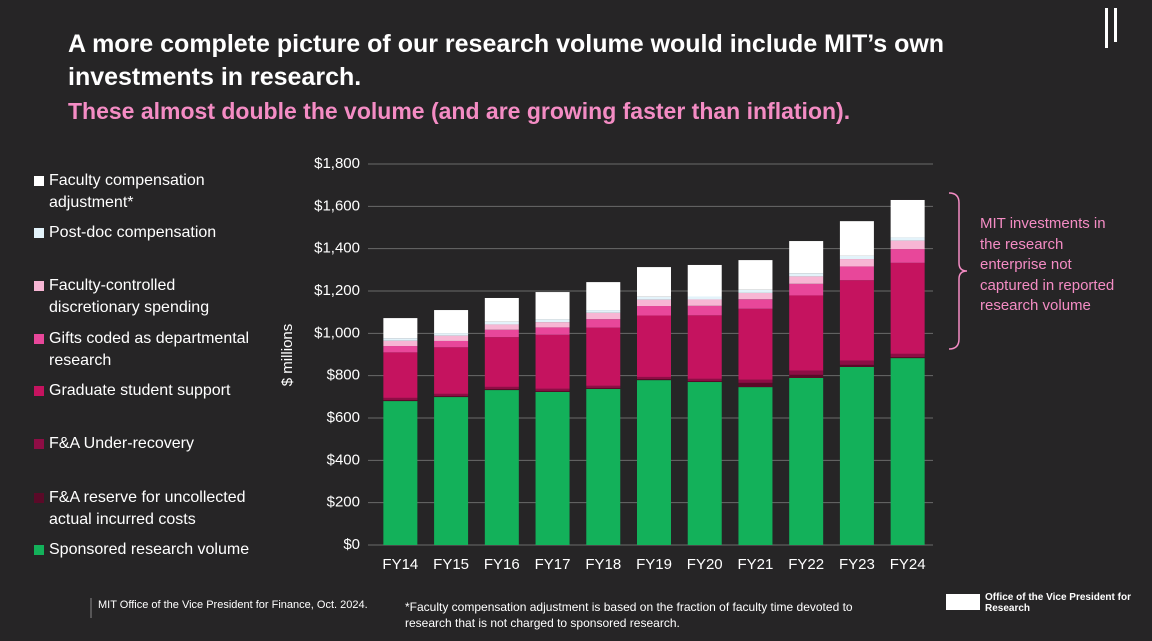 The image size is (1152, 641). What do you see at coordinates (150, 444) in the screenshot?
I see `legend-item: F&A Under-recovery` at bounding box center [150, 444].